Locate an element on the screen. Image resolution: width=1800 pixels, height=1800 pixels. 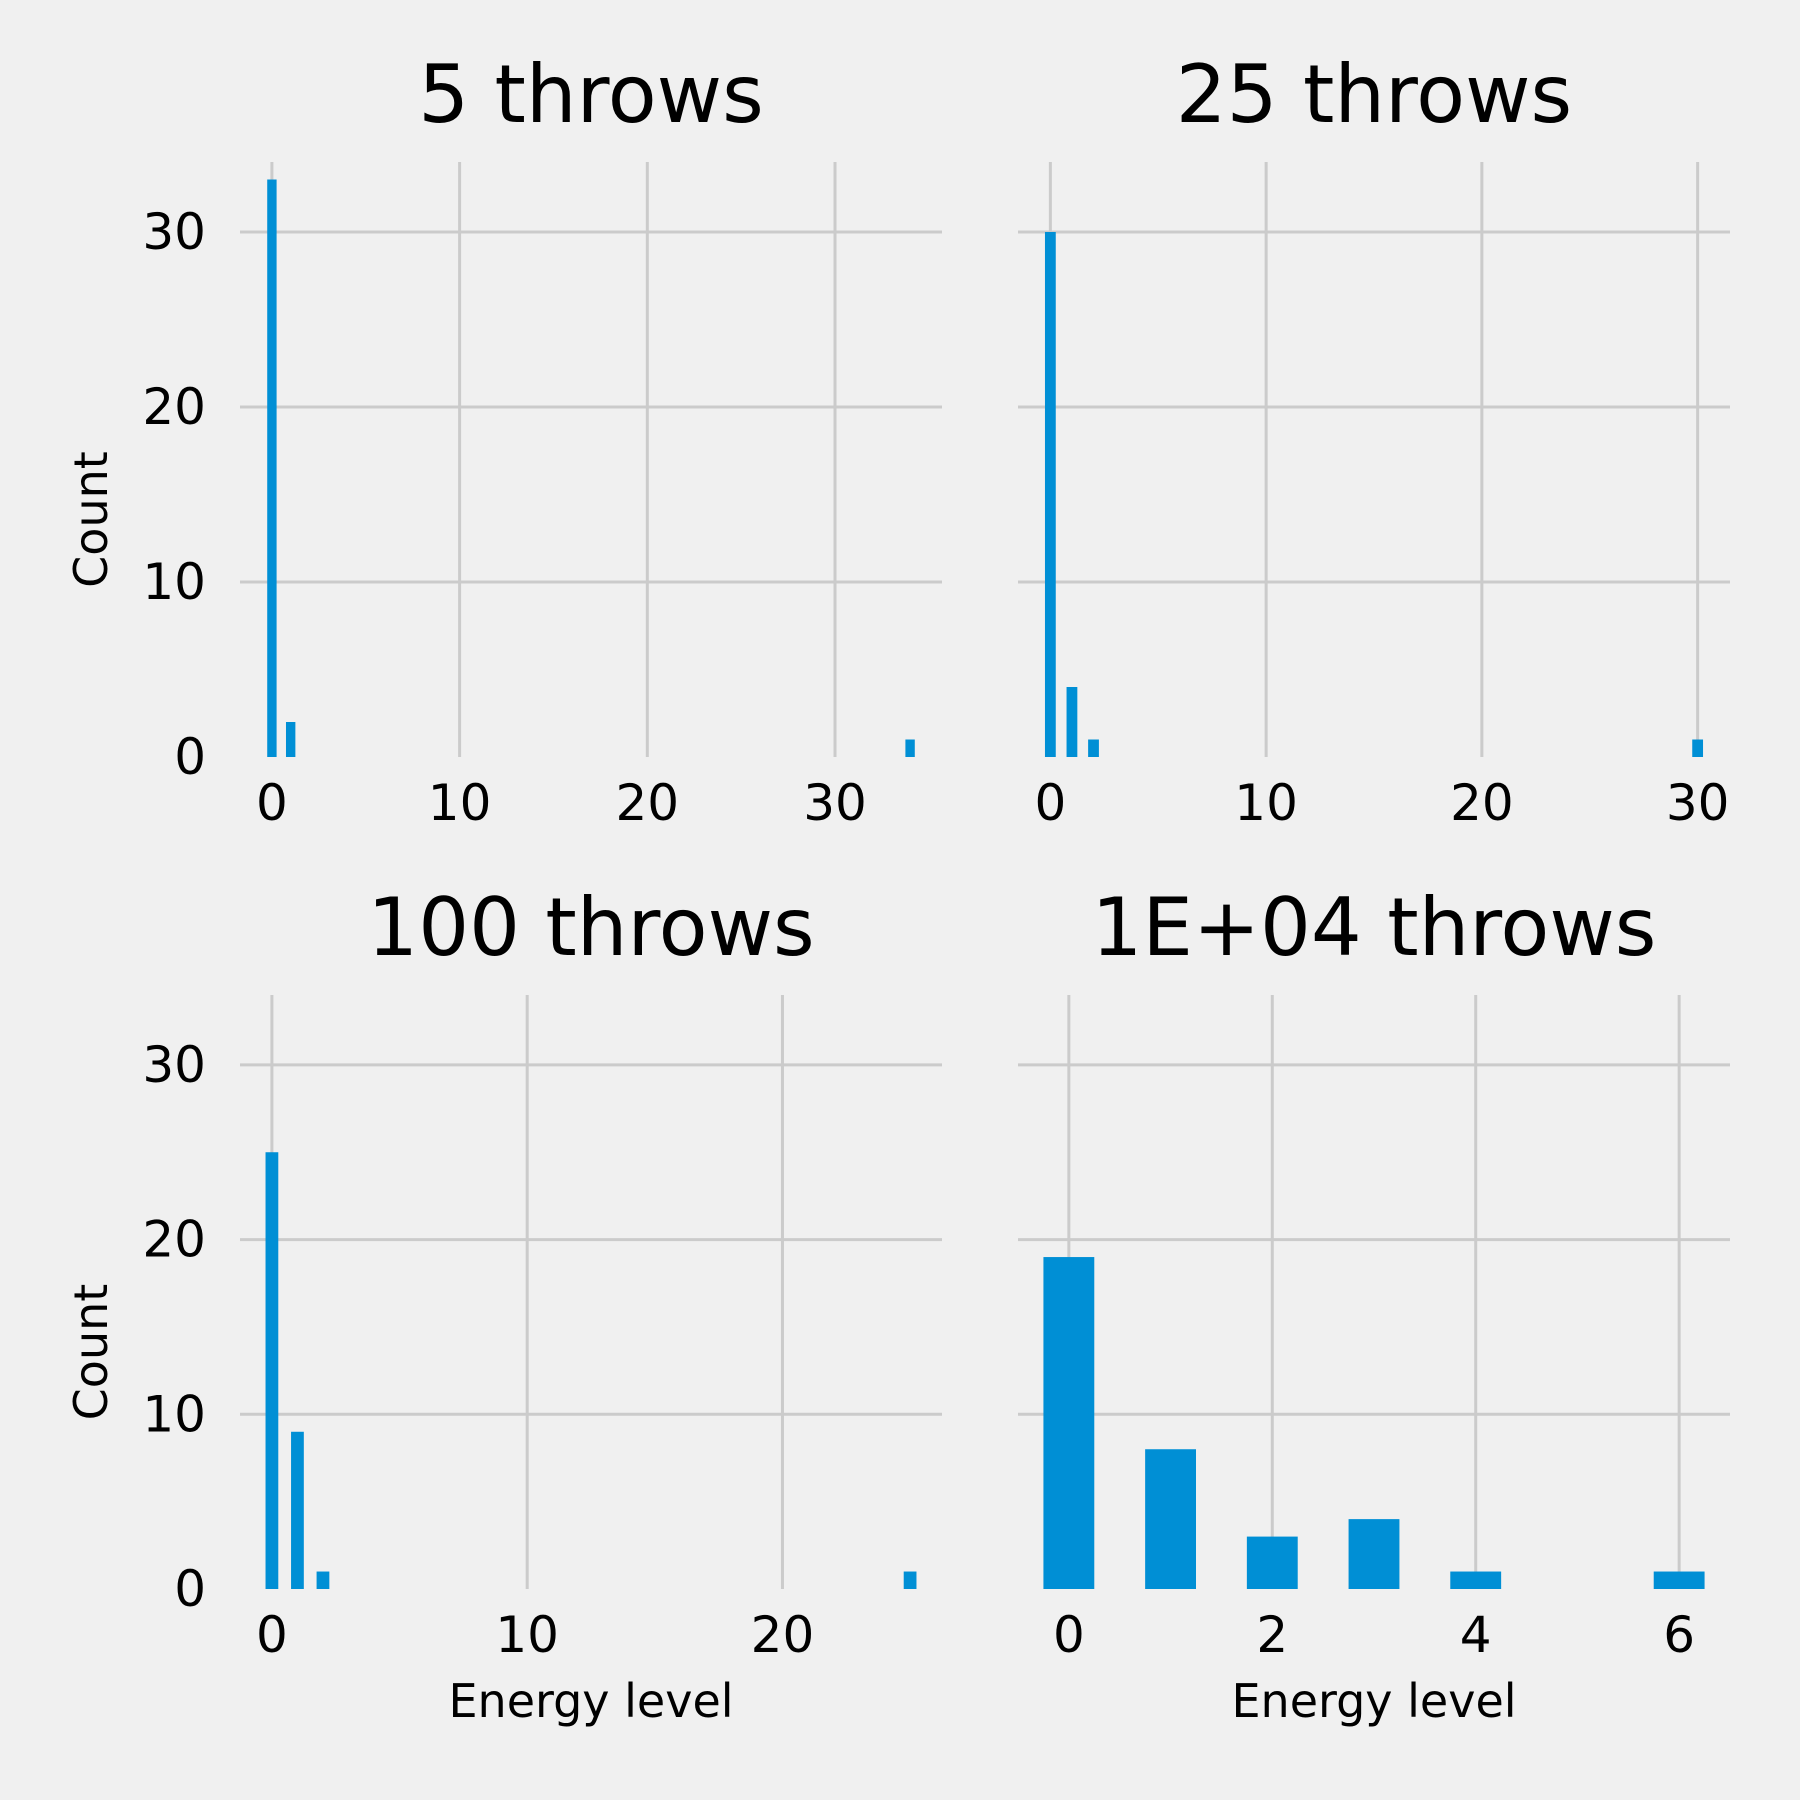
x-tick-label: 6 is located at coordinates (1679, 1635).